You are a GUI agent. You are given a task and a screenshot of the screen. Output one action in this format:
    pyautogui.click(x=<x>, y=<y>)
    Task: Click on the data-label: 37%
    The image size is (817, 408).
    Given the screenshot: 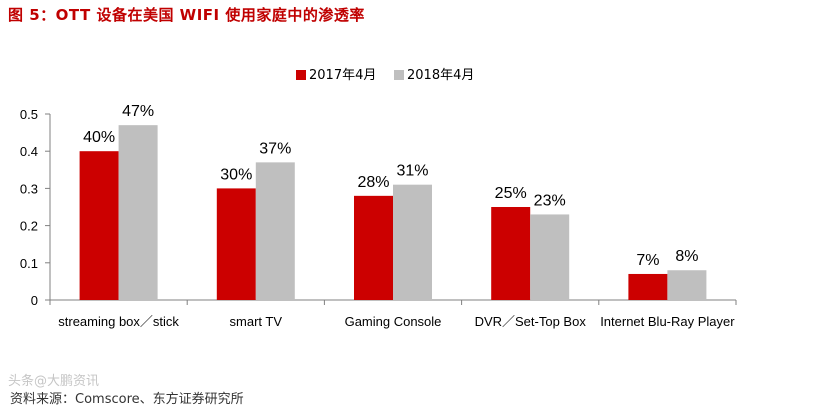 What is the action you would take?
    pyautogui.click(x=275, y=148)
    